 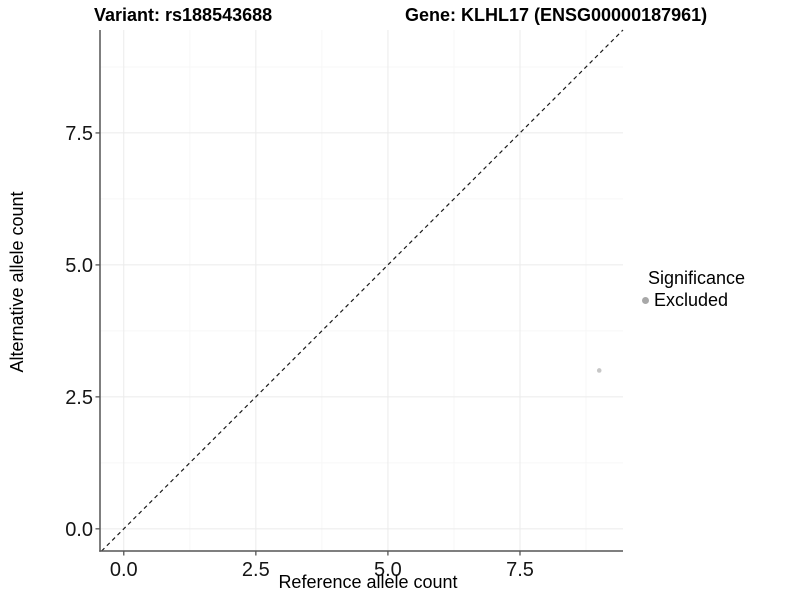 I want to click on y-tick-label: 5.0, so click(x=79, y=266).